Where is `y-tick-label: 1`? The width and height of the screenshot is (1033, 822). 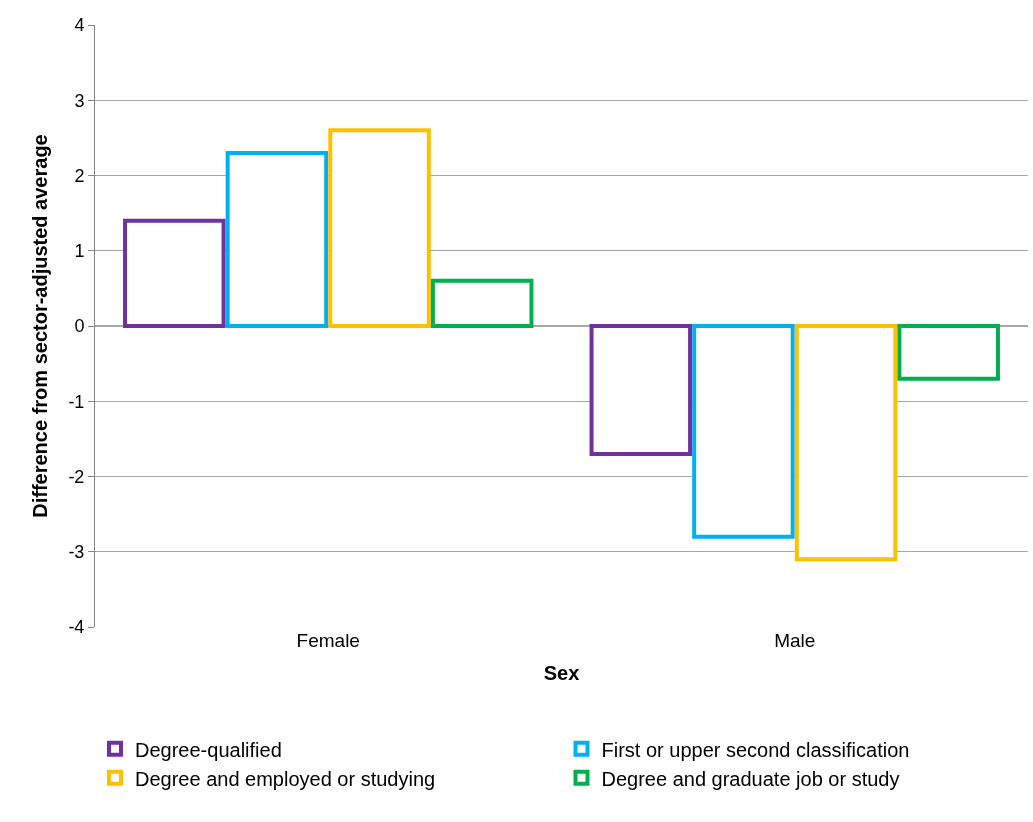
y-tick-label: 1 is located at coordinates (79, 251).